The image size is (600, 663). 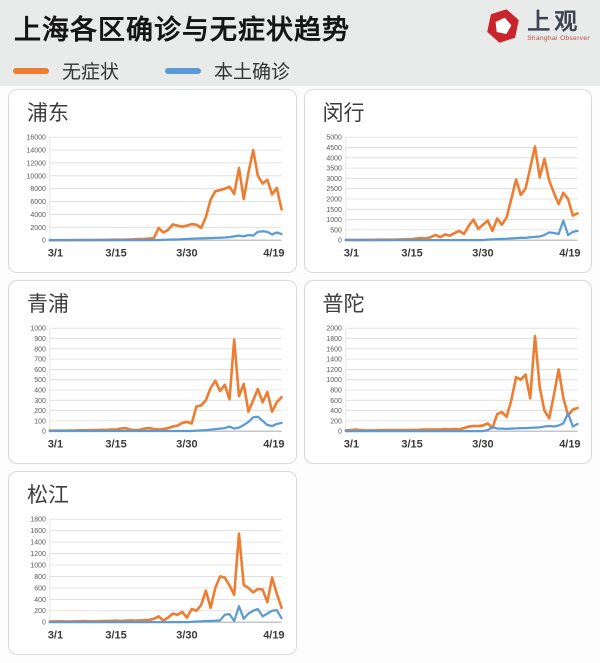 I want to click on legend: 无症状 本土确诊, so click(x=151, y=70).